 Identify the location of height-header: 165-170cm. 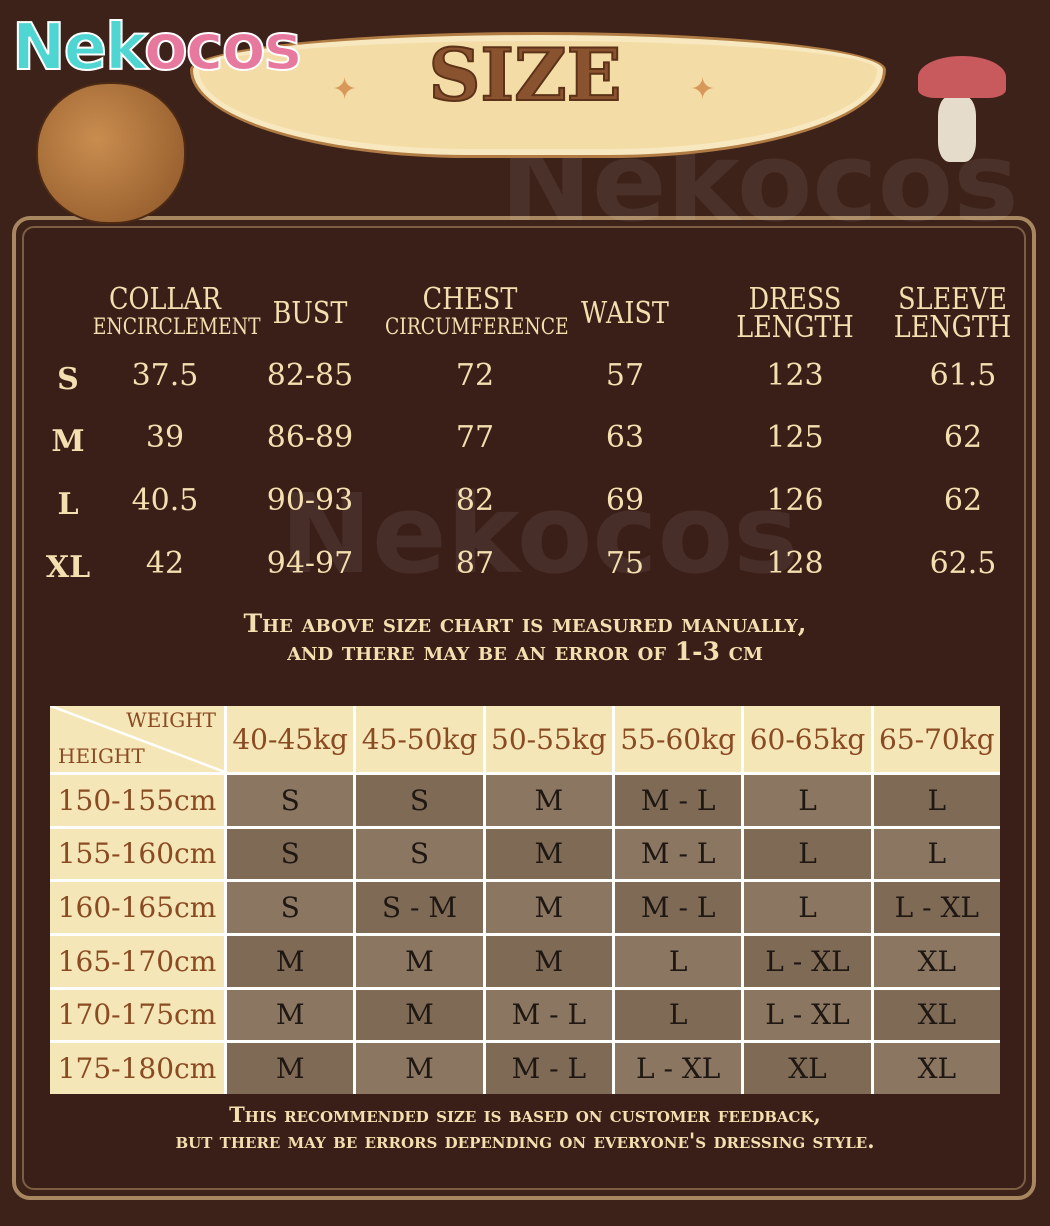
(137, 961).